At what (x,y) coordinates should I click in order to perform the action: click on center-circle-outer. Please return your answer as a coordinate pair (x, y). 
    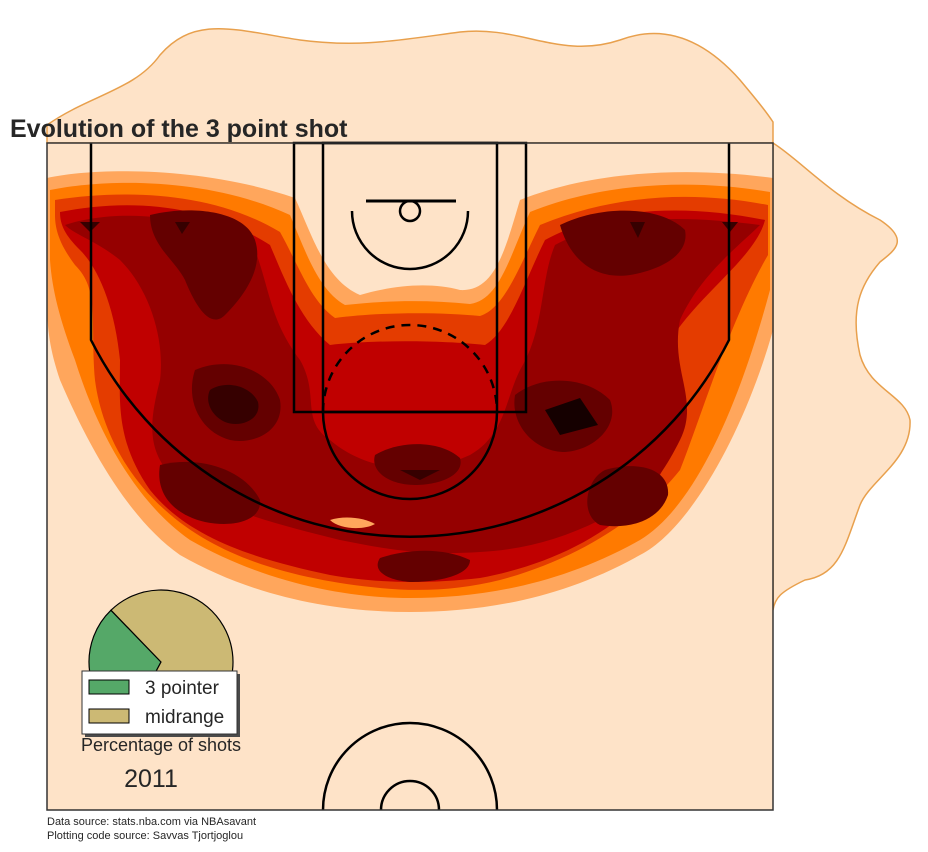
    Looking at the image, I should click on (410, 766).